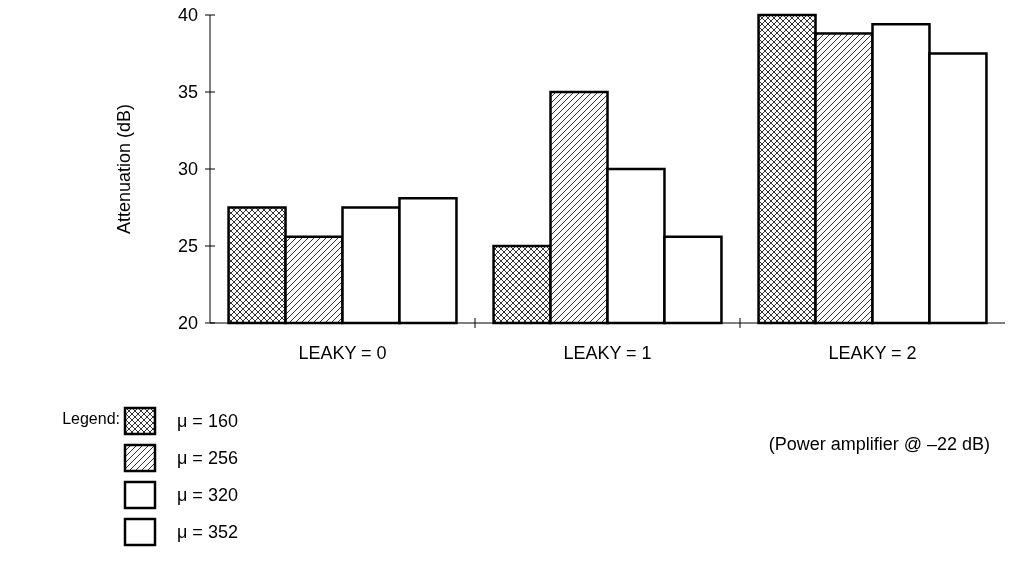 This screenshot has height=566, width=1010. Describe the element at coordinates (607, 353) in the screenshot. I see `x-tick-label: LEAKY = 1` at that location.